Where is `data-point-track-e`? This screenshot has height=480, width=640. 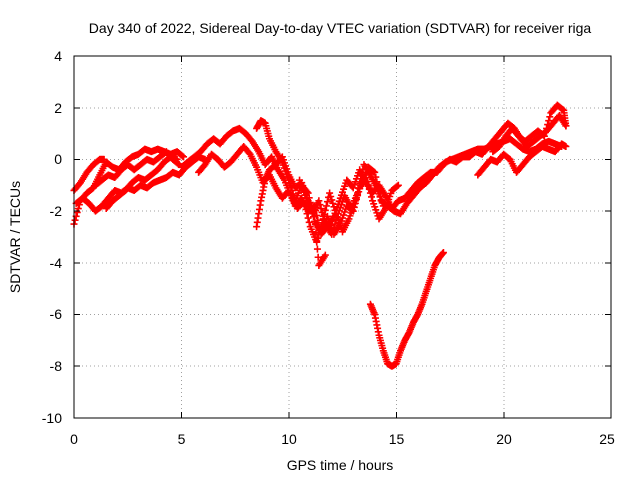 data-point-track-e is located at coordinates (177, 159).